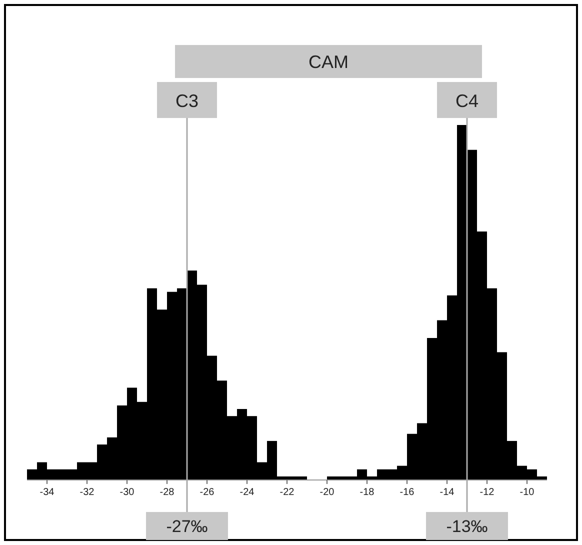  What do you see at coordinates (407, 492) in the screenshot?
I see `x-tick-label: -16` at bounding box center [407, 492].